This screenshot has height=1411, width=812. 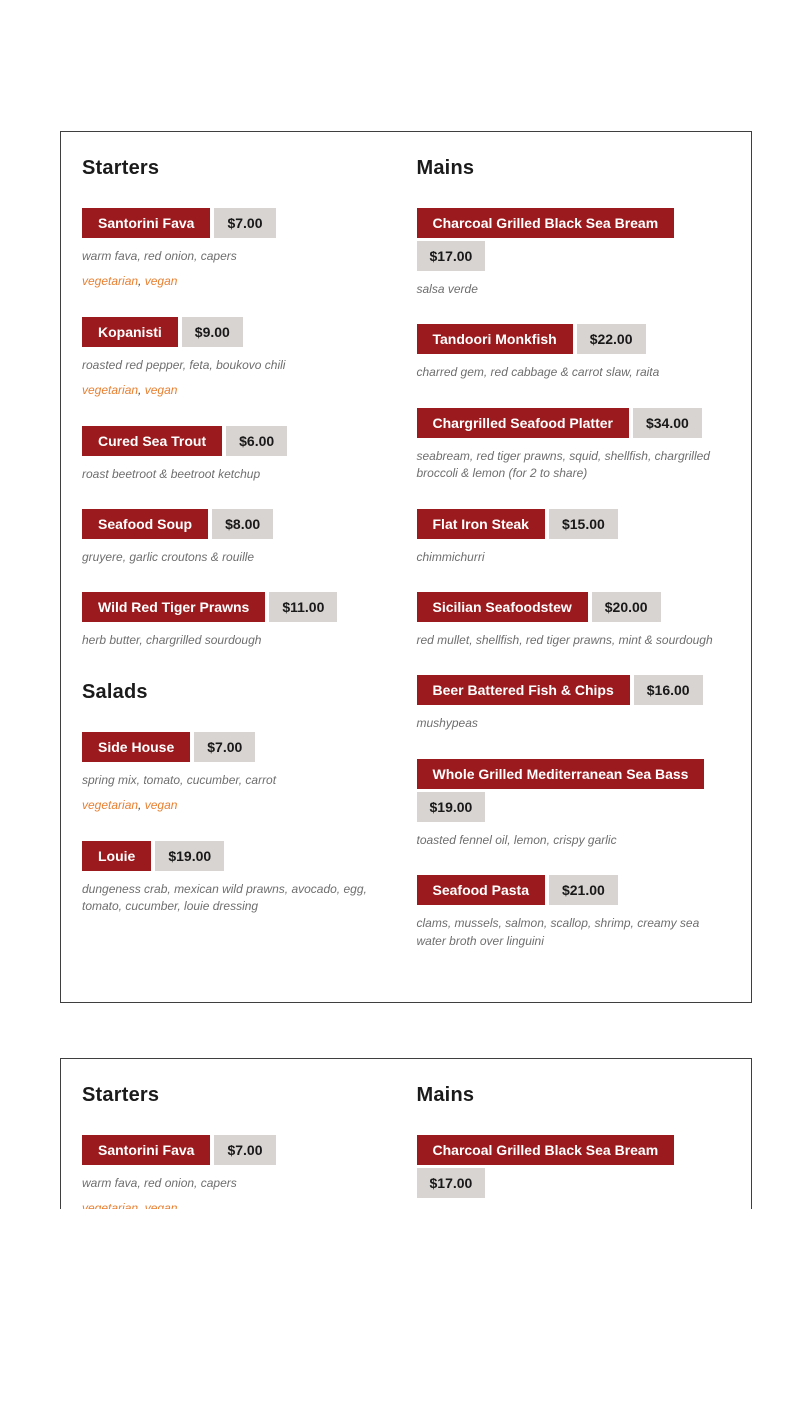 What do you see at coordinates (303, 607) in the screenshot?
I see `item-price-badge: $11.00` at bounding box center [303, 607].